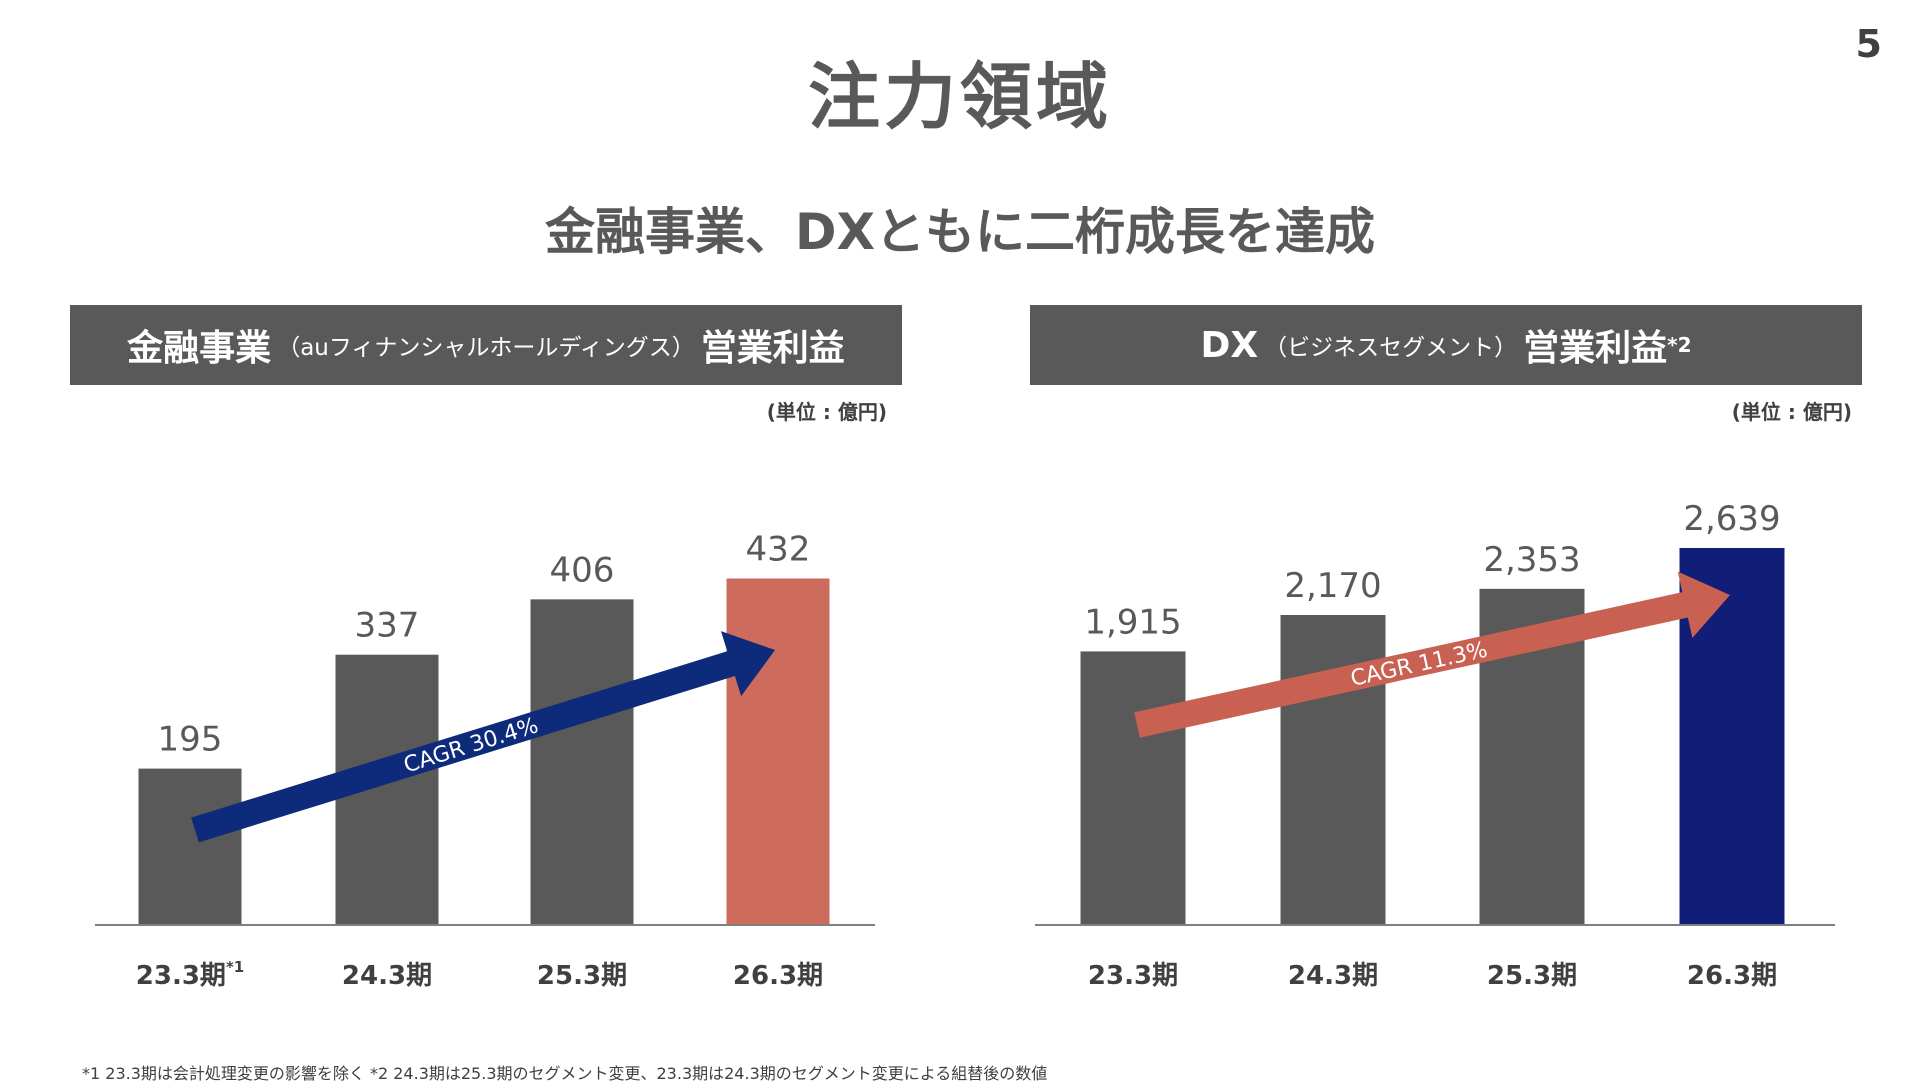 The height and width of the screenshot is (1084, 1920). What do you see at coordinates (1332, 586) in the screenshot?
I see `right-value-label-2: 2,170` at bounding box center [1332, 586].